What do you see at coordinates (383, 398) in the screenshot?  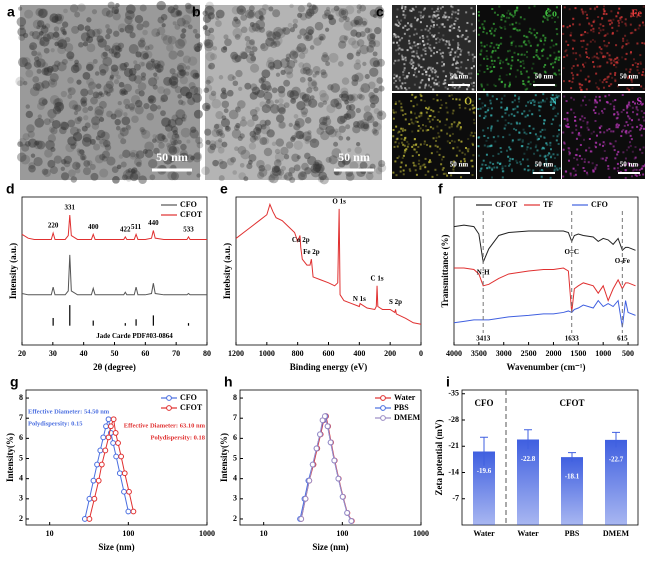 I see `legend-marker` at bounding box center [383, 398].